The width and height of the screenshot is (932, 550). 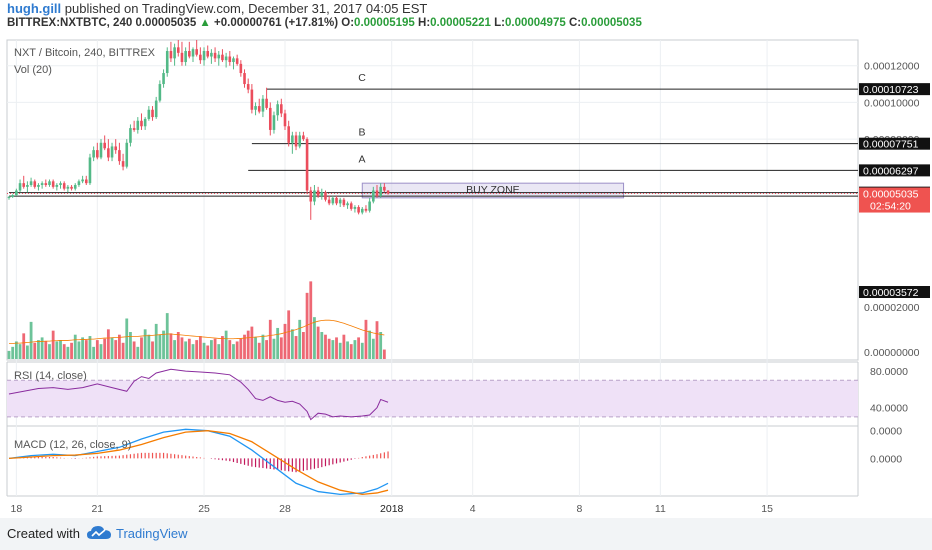 What do you see at coordinates (85, 53) in the screenshot?
I see `chart-title: NXT / Bitcoin, 240, BITTREX` at bounding box center [85, 53].